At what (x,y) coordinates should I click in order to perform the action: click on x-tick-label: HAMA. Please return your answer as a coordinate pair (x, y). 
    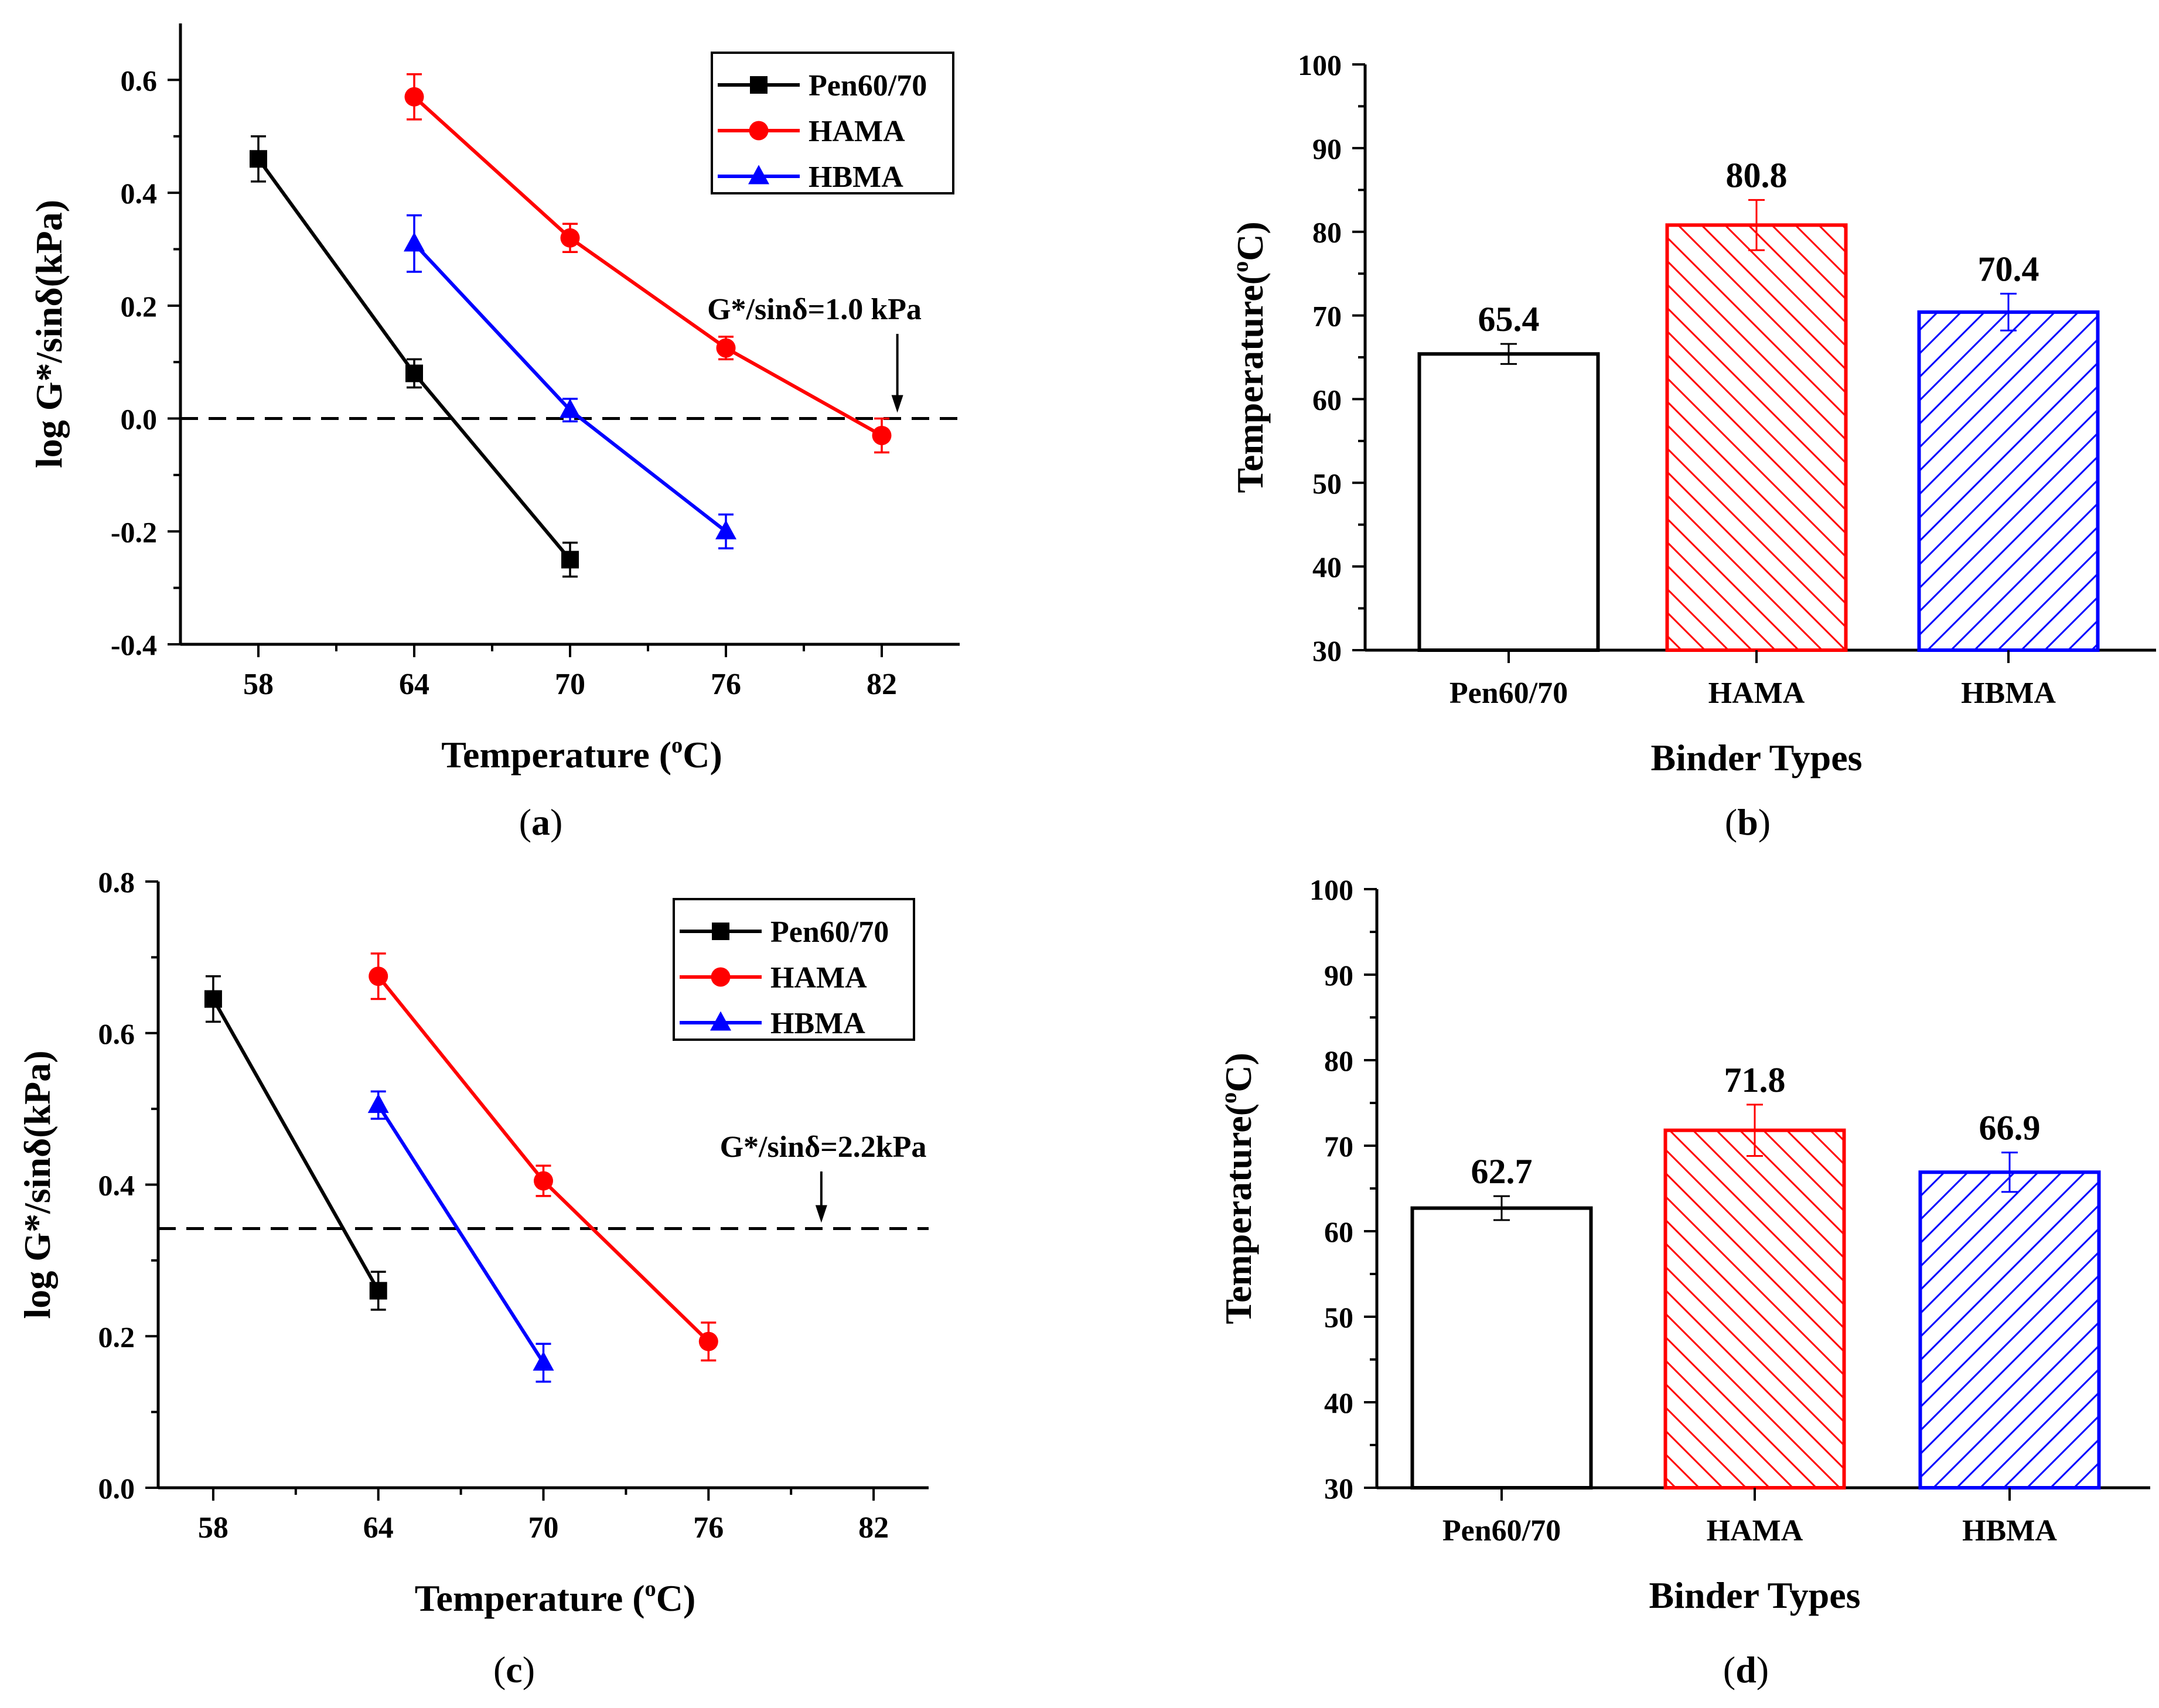
    Looking at the image, I should click on (1755, 1531).